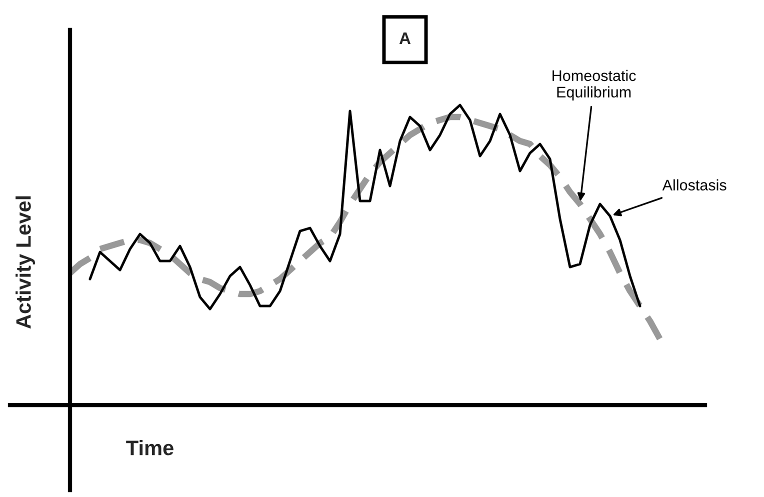  I want to click on chart-title: A, so click(405, 38).